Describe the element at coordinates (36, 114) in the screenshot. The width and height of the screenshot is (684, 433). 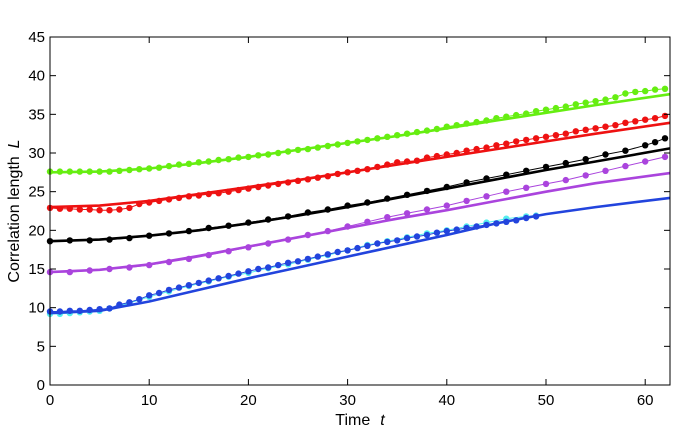
I see `y-tick-label: 35` at that location.